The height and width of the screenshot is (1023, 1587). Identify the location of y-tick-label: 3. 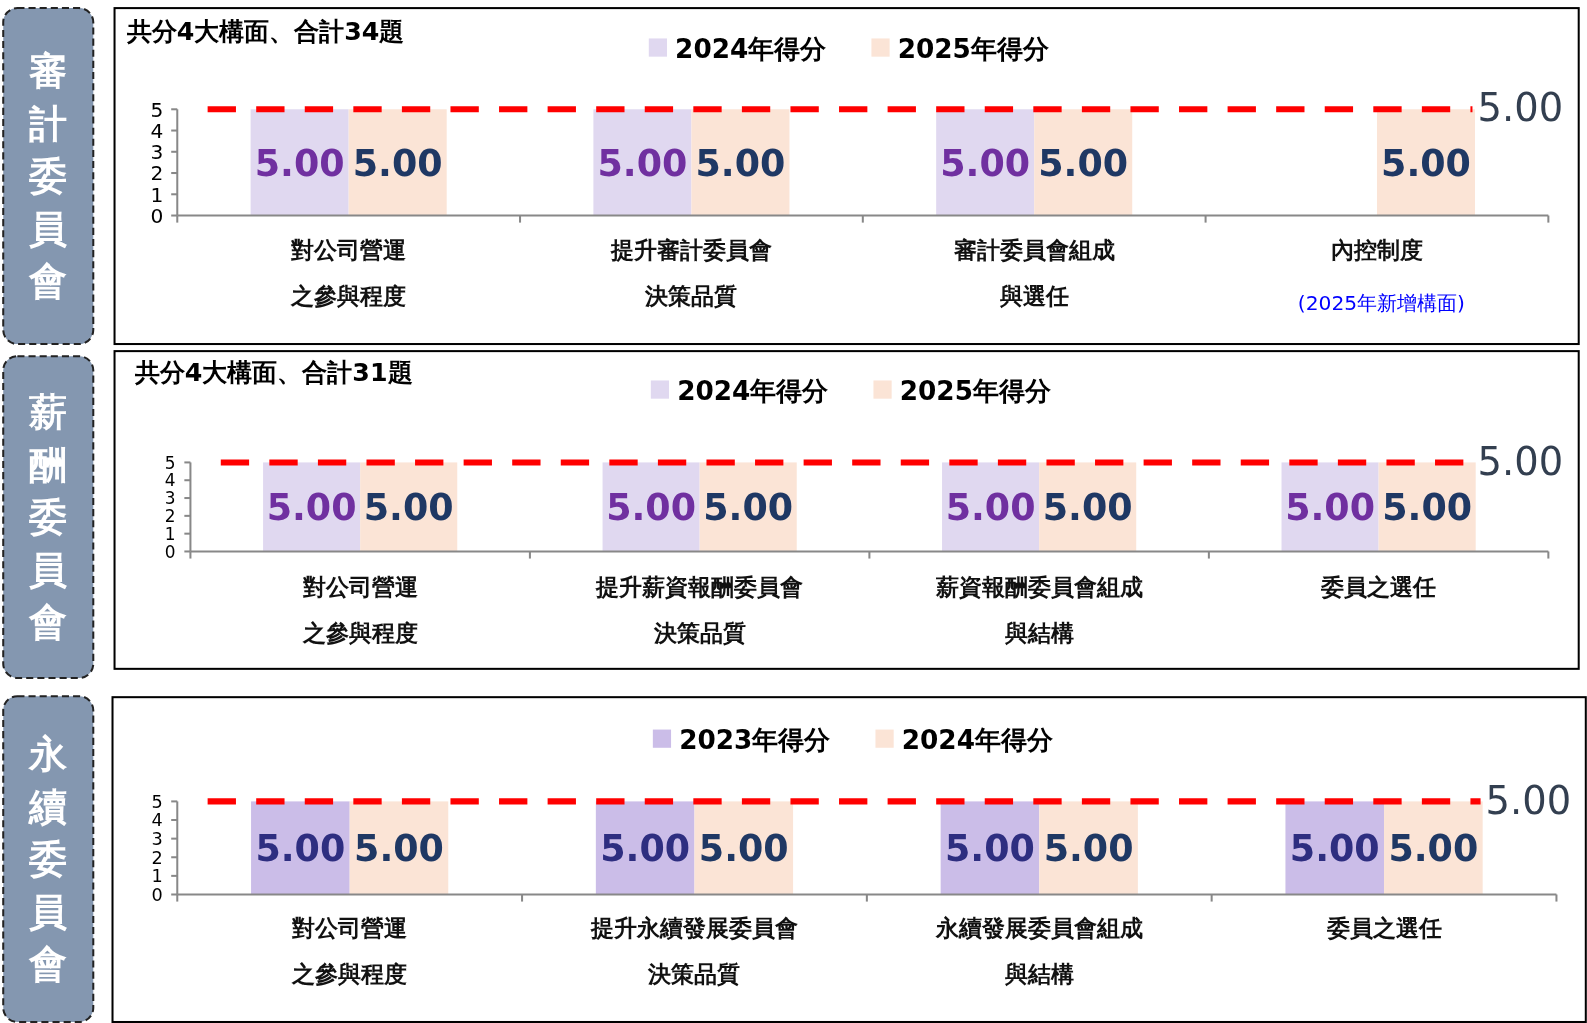
(157, 839).